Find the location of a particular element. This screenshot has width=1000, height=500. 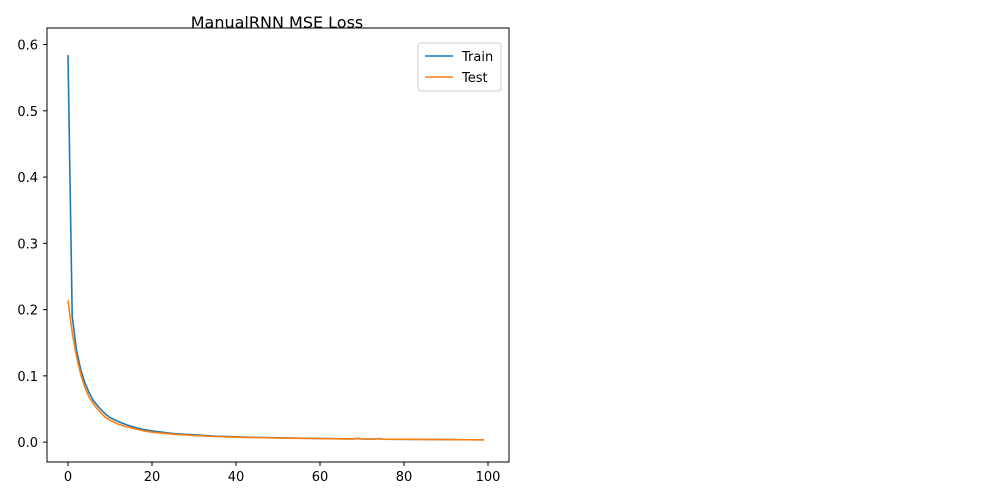

y-tick-label: 0.1 is located at coordinates (27, 377).